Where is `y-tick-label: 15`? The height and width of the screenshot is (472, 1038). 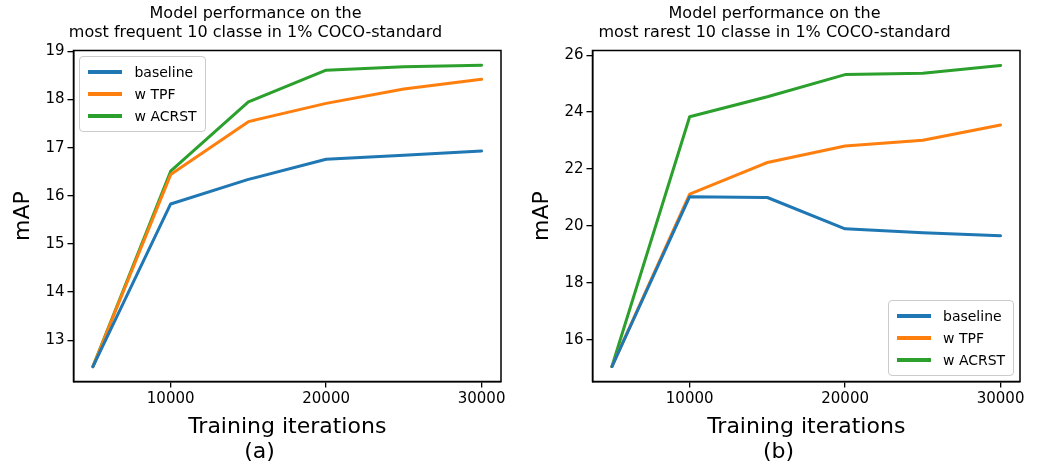
y-tick-label: 15 is located at coordinates (55, 242).